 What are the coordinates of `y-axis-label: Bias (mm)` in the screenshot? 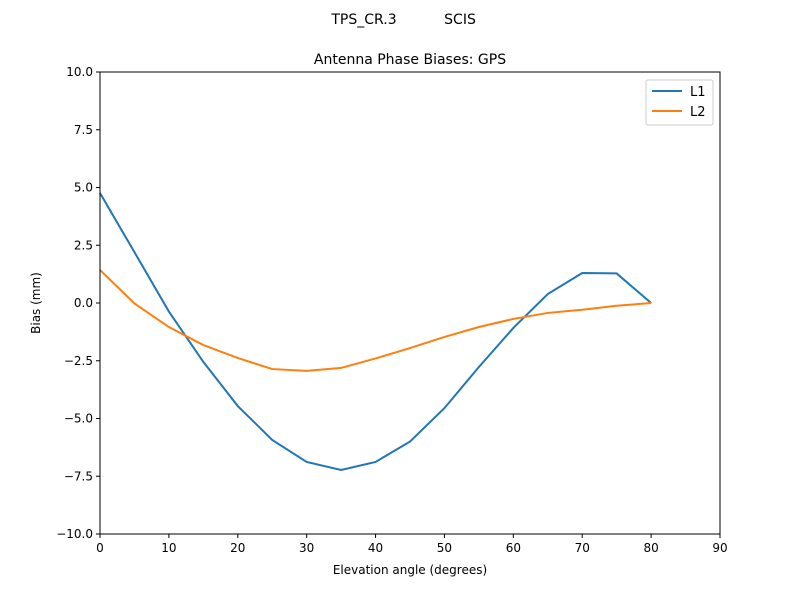 It's located at (36, 303).